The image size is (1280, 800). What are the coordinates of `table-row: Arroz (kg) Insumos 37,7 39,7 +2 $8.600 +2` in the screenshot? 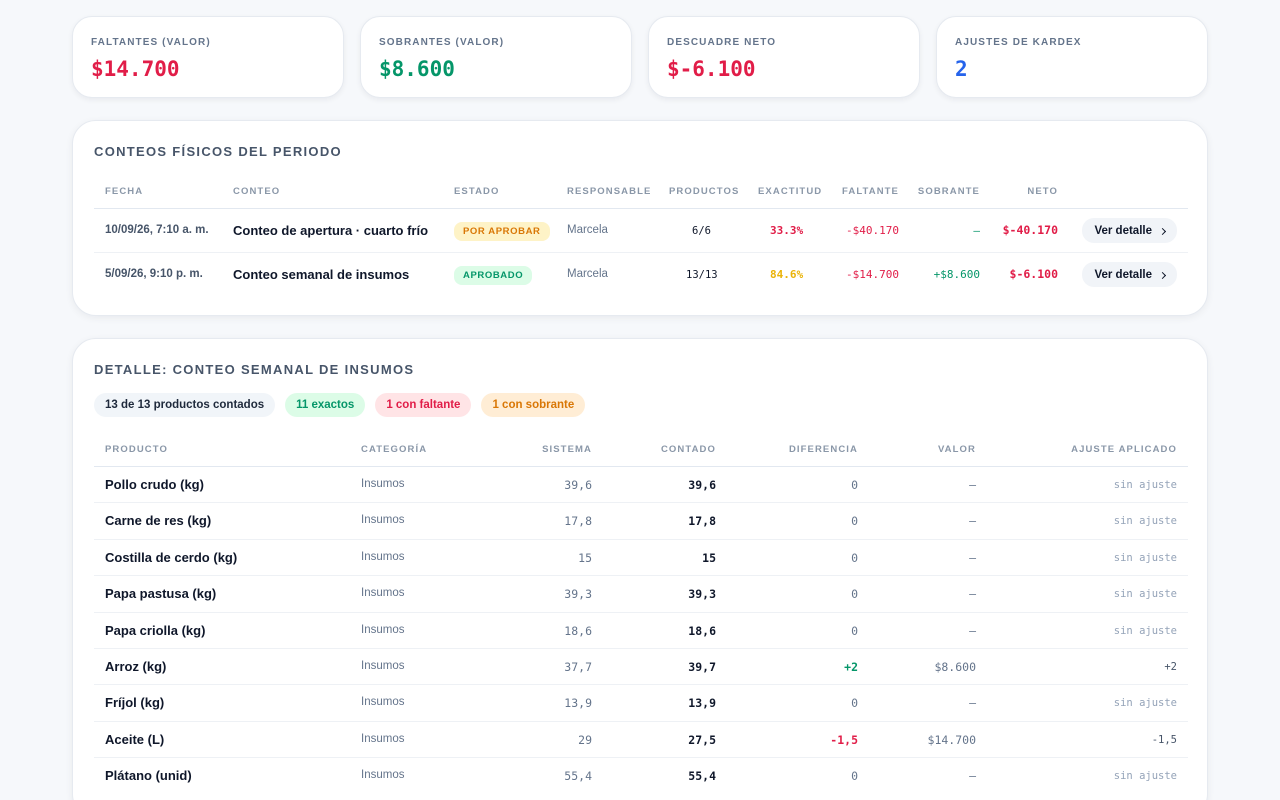 It's located at (641, 667).